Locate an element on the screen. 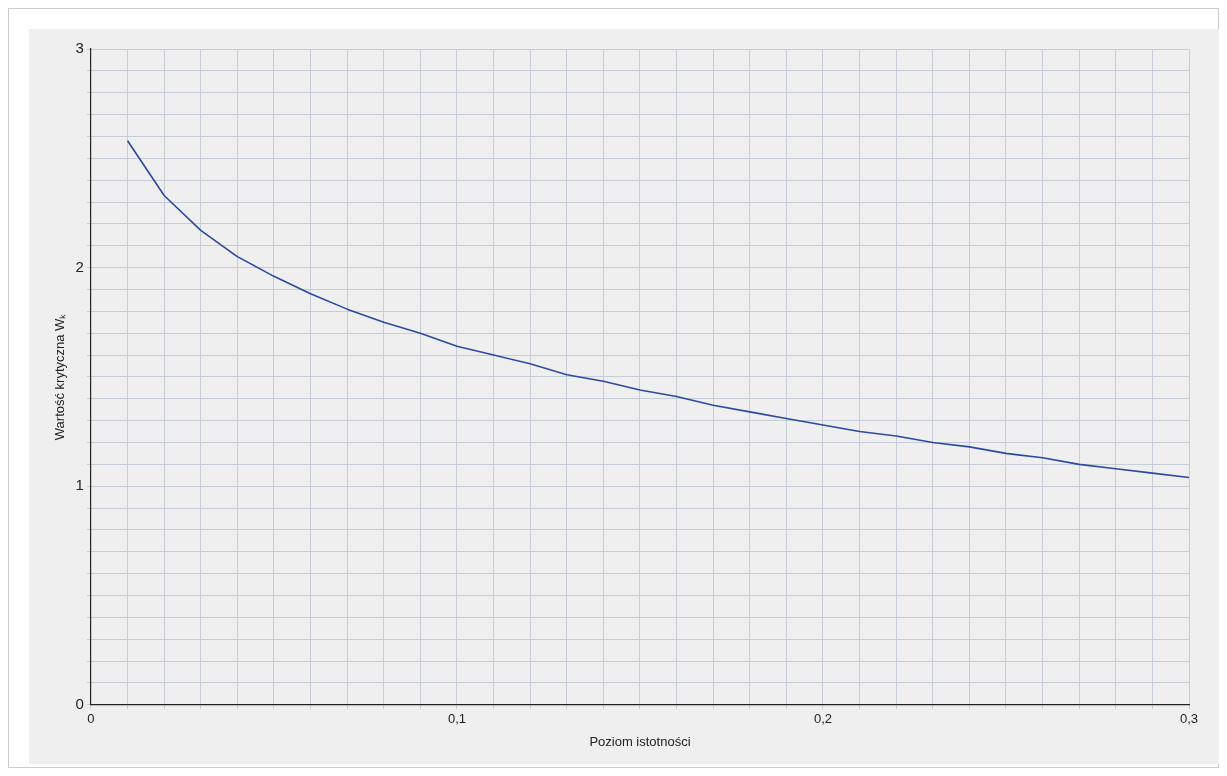 The width and height of the screenshot is (1227, 776). y-axis-title: Wartość krytyczna Wₖ is located at coordinates (60, 377).